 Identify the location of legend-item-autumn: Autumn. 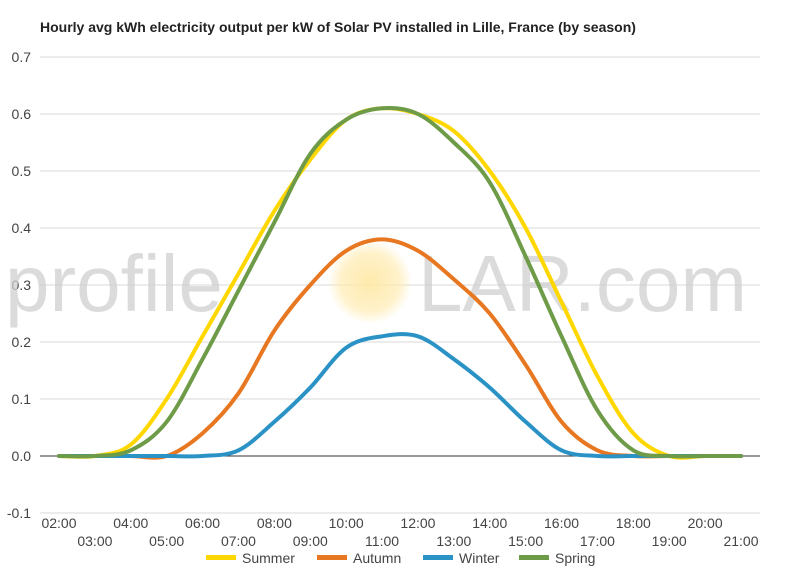
(377, 558).